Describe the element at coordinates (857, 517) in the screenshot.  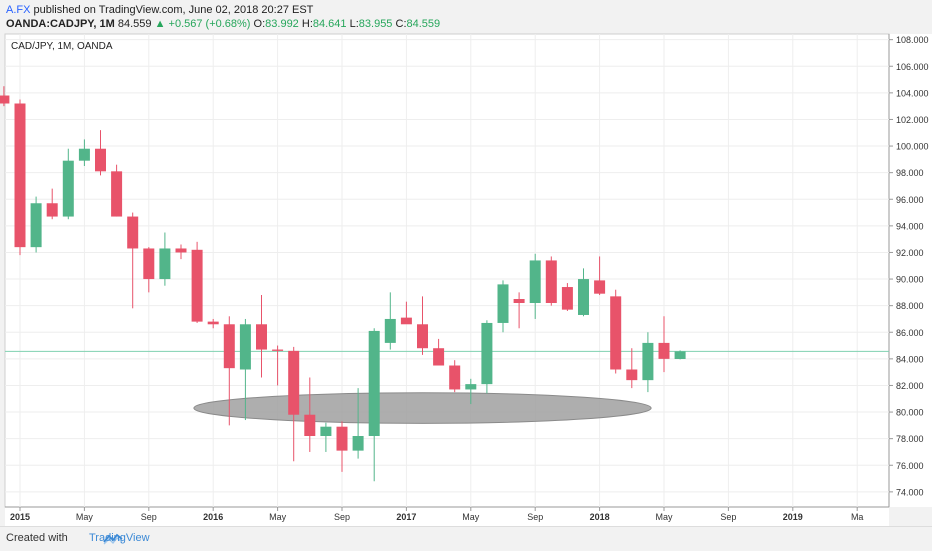
I see `time-tick-label: Ma` at that location.